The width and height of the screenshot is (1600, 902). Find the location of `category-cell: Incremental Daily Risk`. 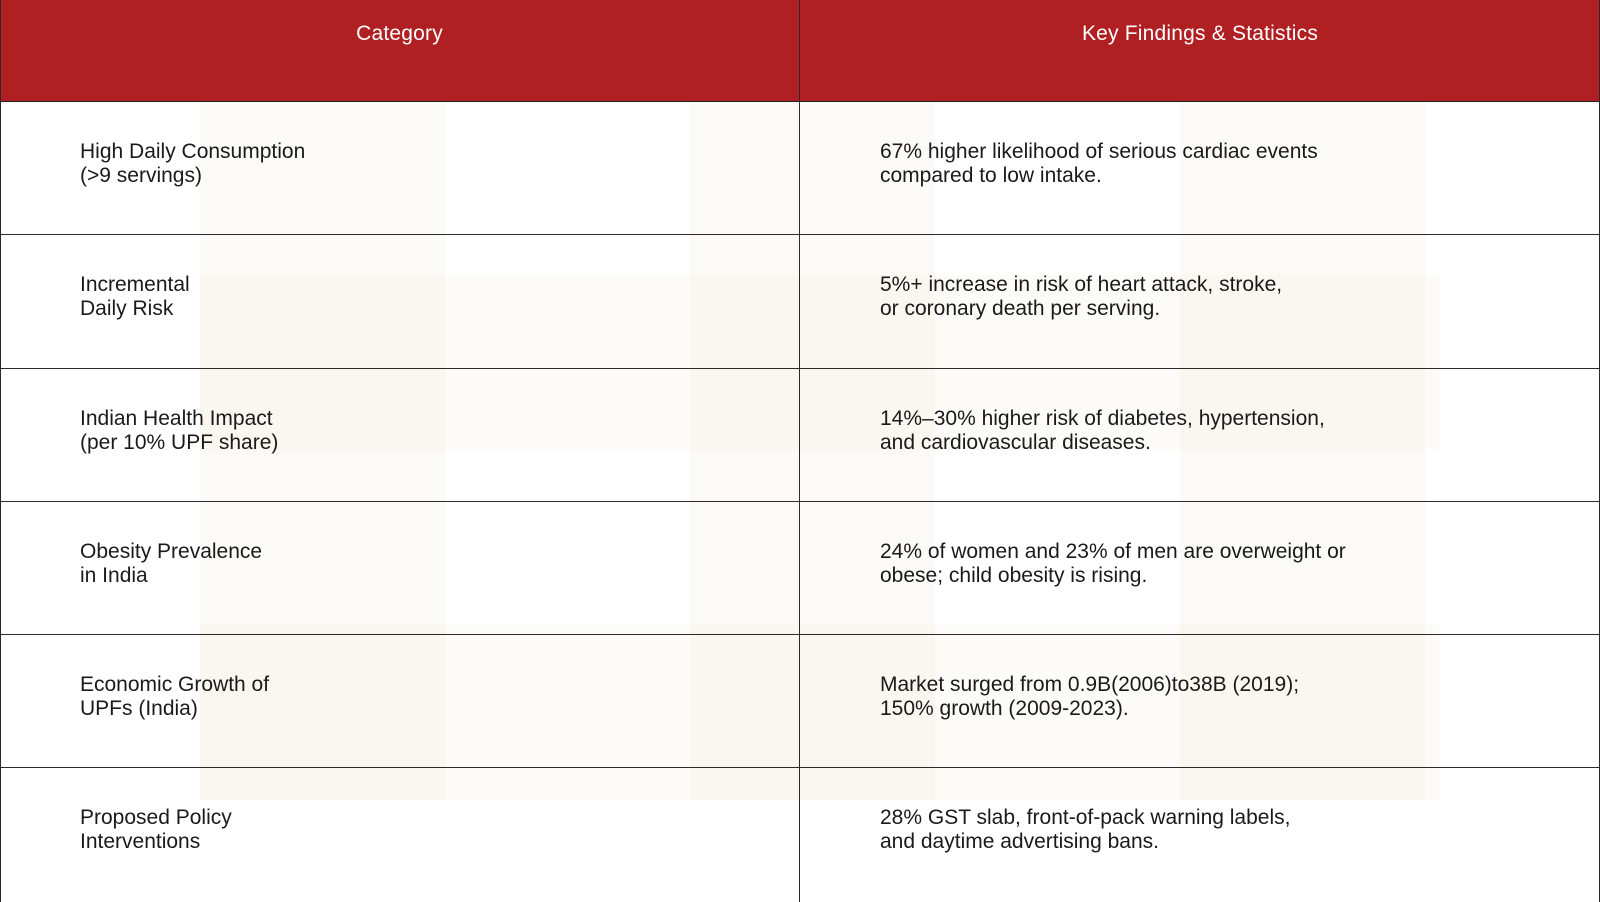

category-cell: Incremental Daily Risk is located at coordinates (400, 301).